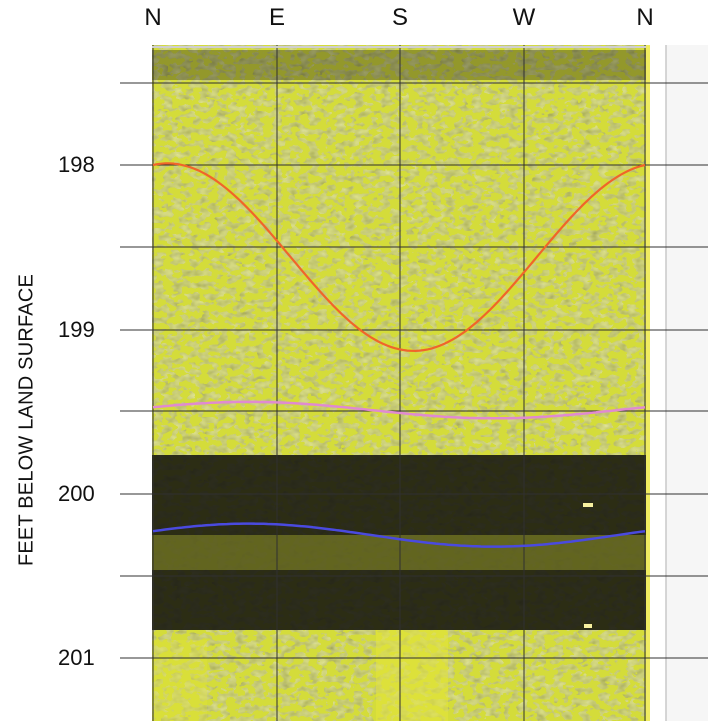 The width and height of the screenshot is (708, 721). What do you see at coordinates (399, 552) in the screenshot?
I see `light-streak` at bounding box center [399, 552].